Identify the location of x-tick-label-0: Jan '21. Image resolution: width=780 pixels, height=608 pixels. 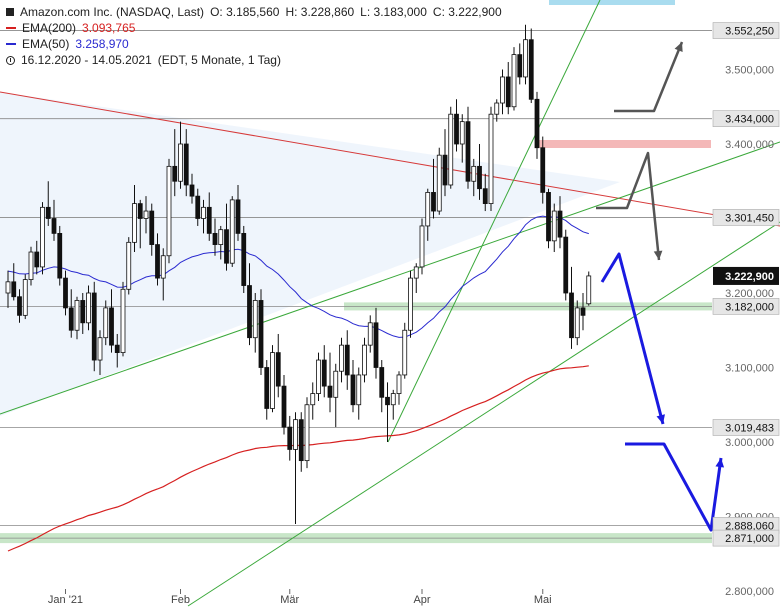
(65, 600).